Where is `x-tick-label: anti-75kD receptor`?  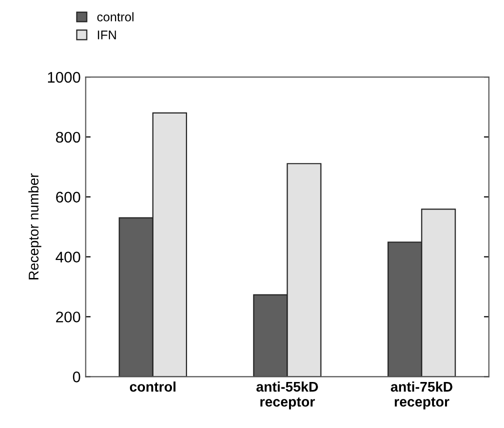 x-tick-label: anti-75kD receptor is located at coordinates (421, 396).